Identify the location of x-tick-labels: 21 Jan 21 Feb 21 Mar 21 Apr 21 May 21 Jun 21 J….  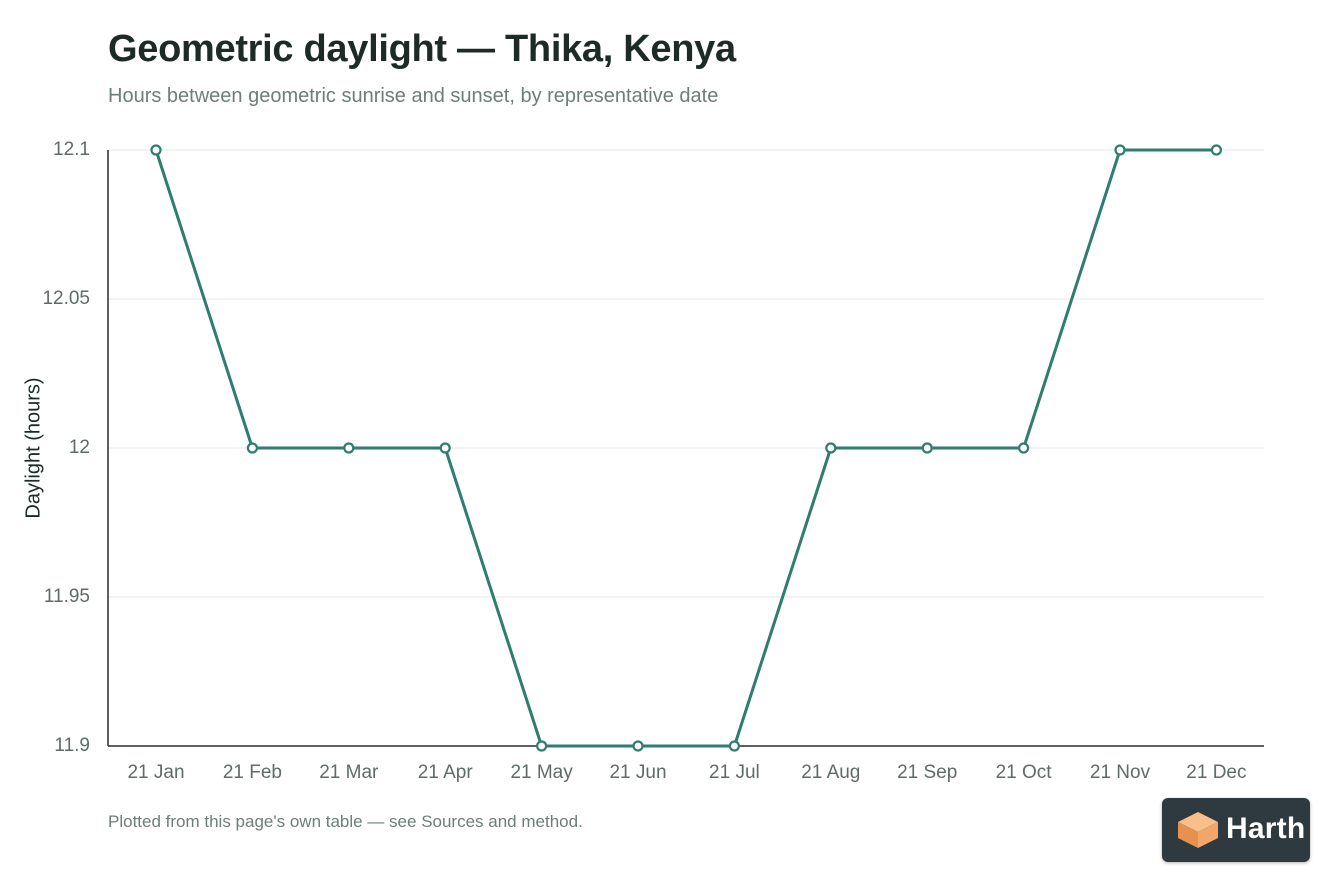
(686, 772).